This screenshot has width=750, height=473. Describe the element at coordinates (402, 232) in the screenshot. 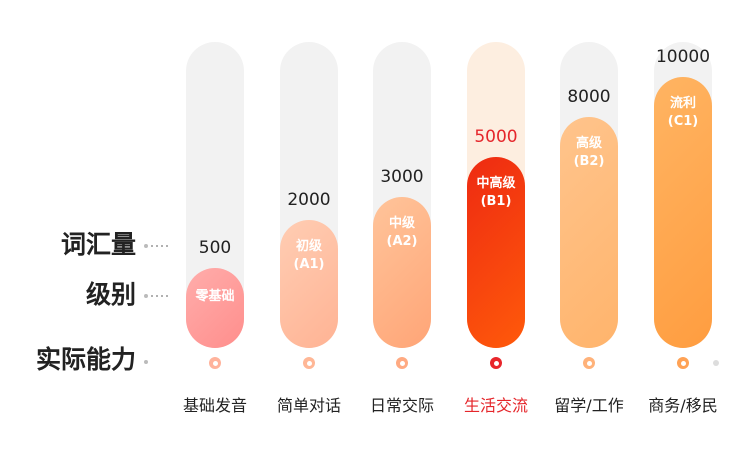

I see `level-name: 中级 (A2)` at that location.